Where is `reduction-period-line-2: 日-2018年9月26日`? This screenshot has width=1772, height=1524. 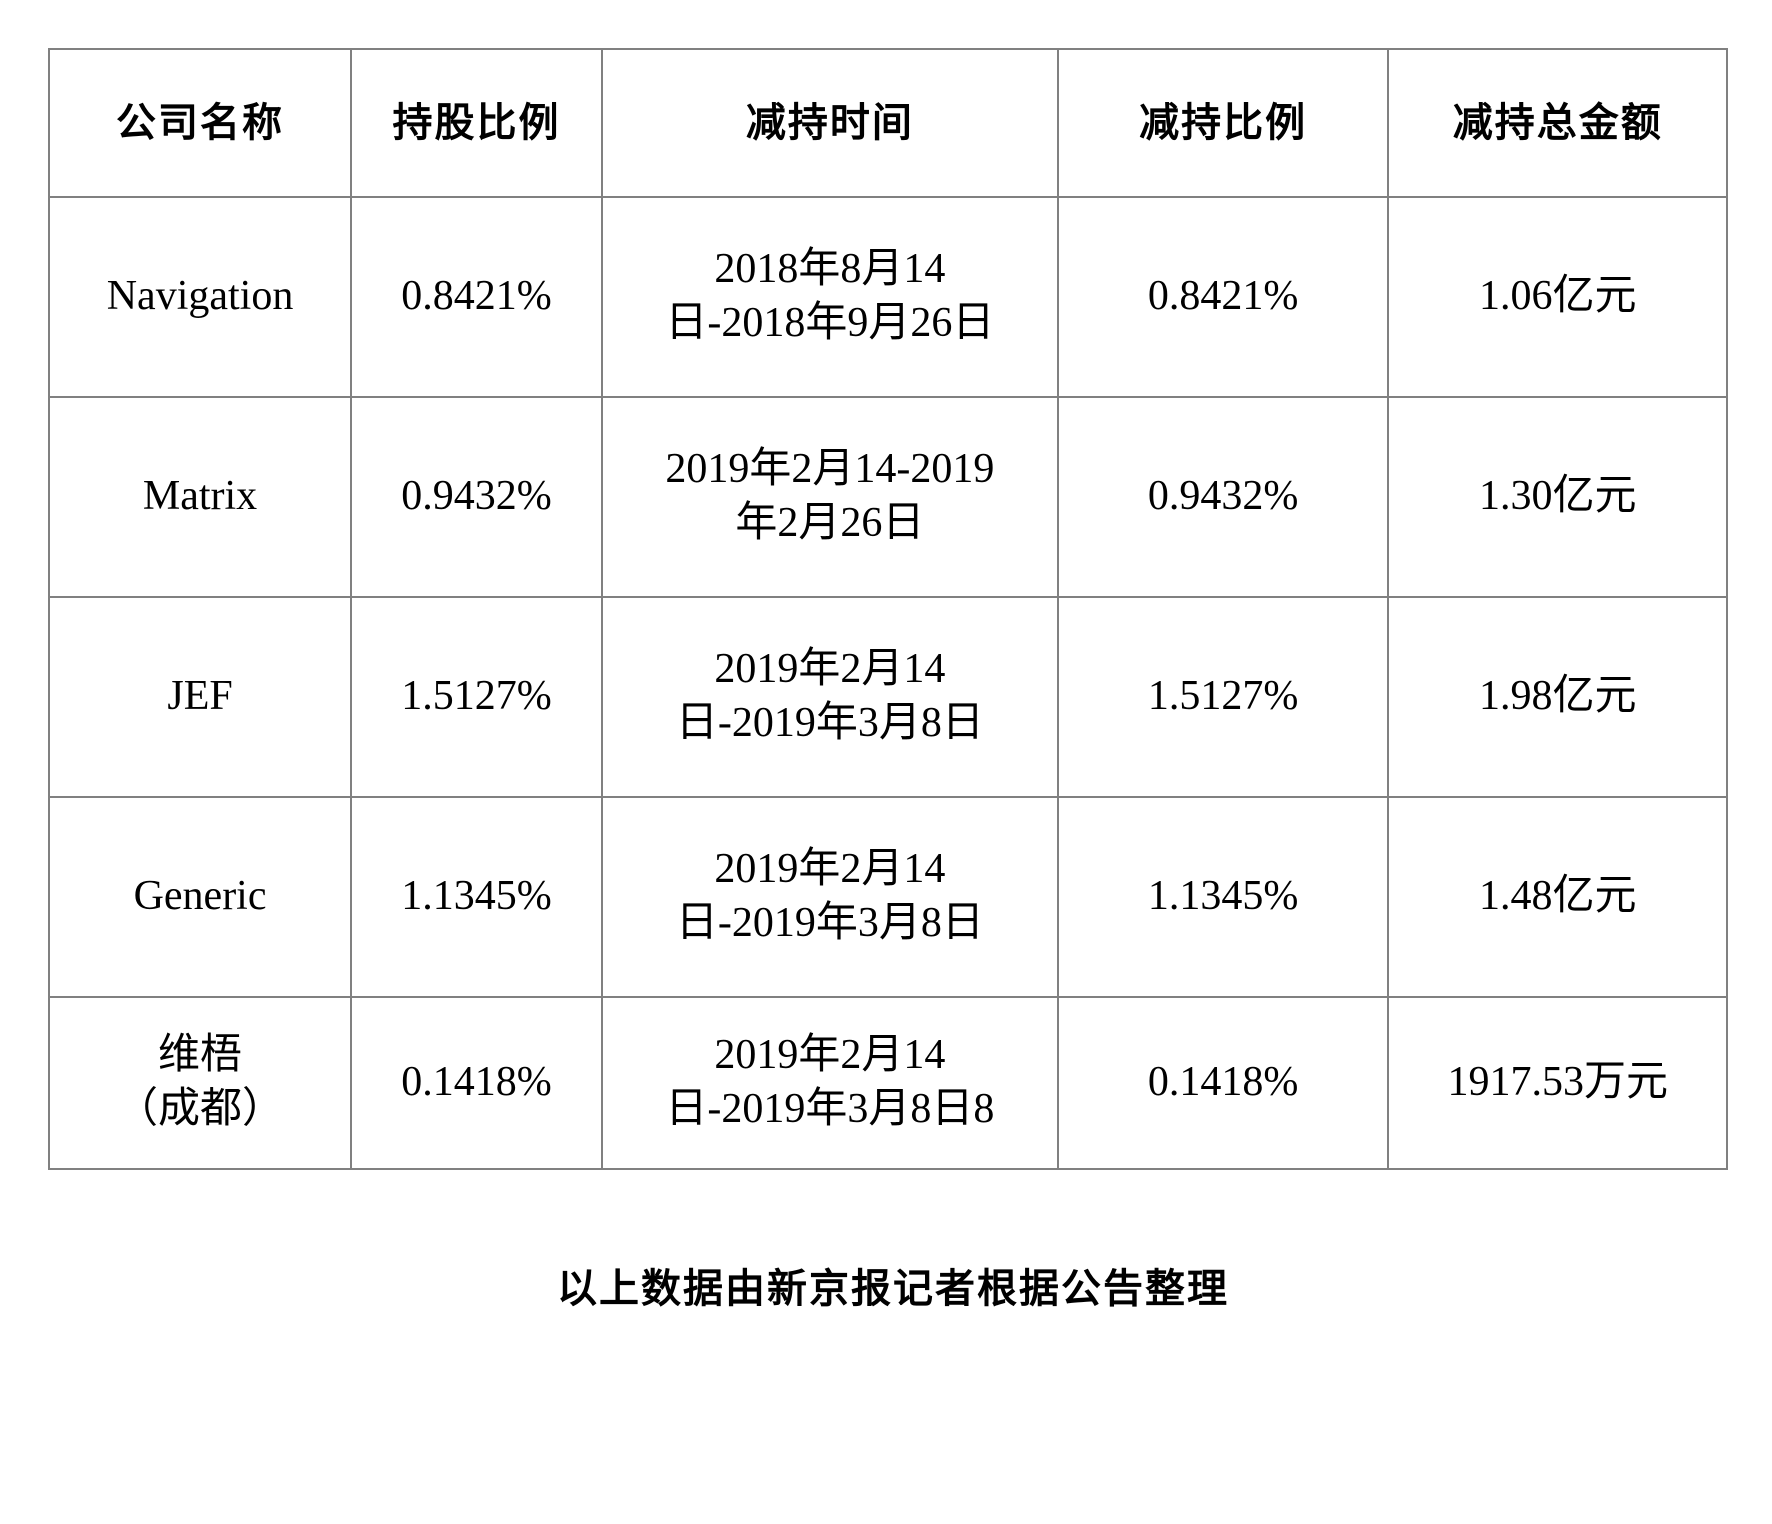
reduction-period-line-2: 日-2018年9月26日 is located at coordinates (830, 323).